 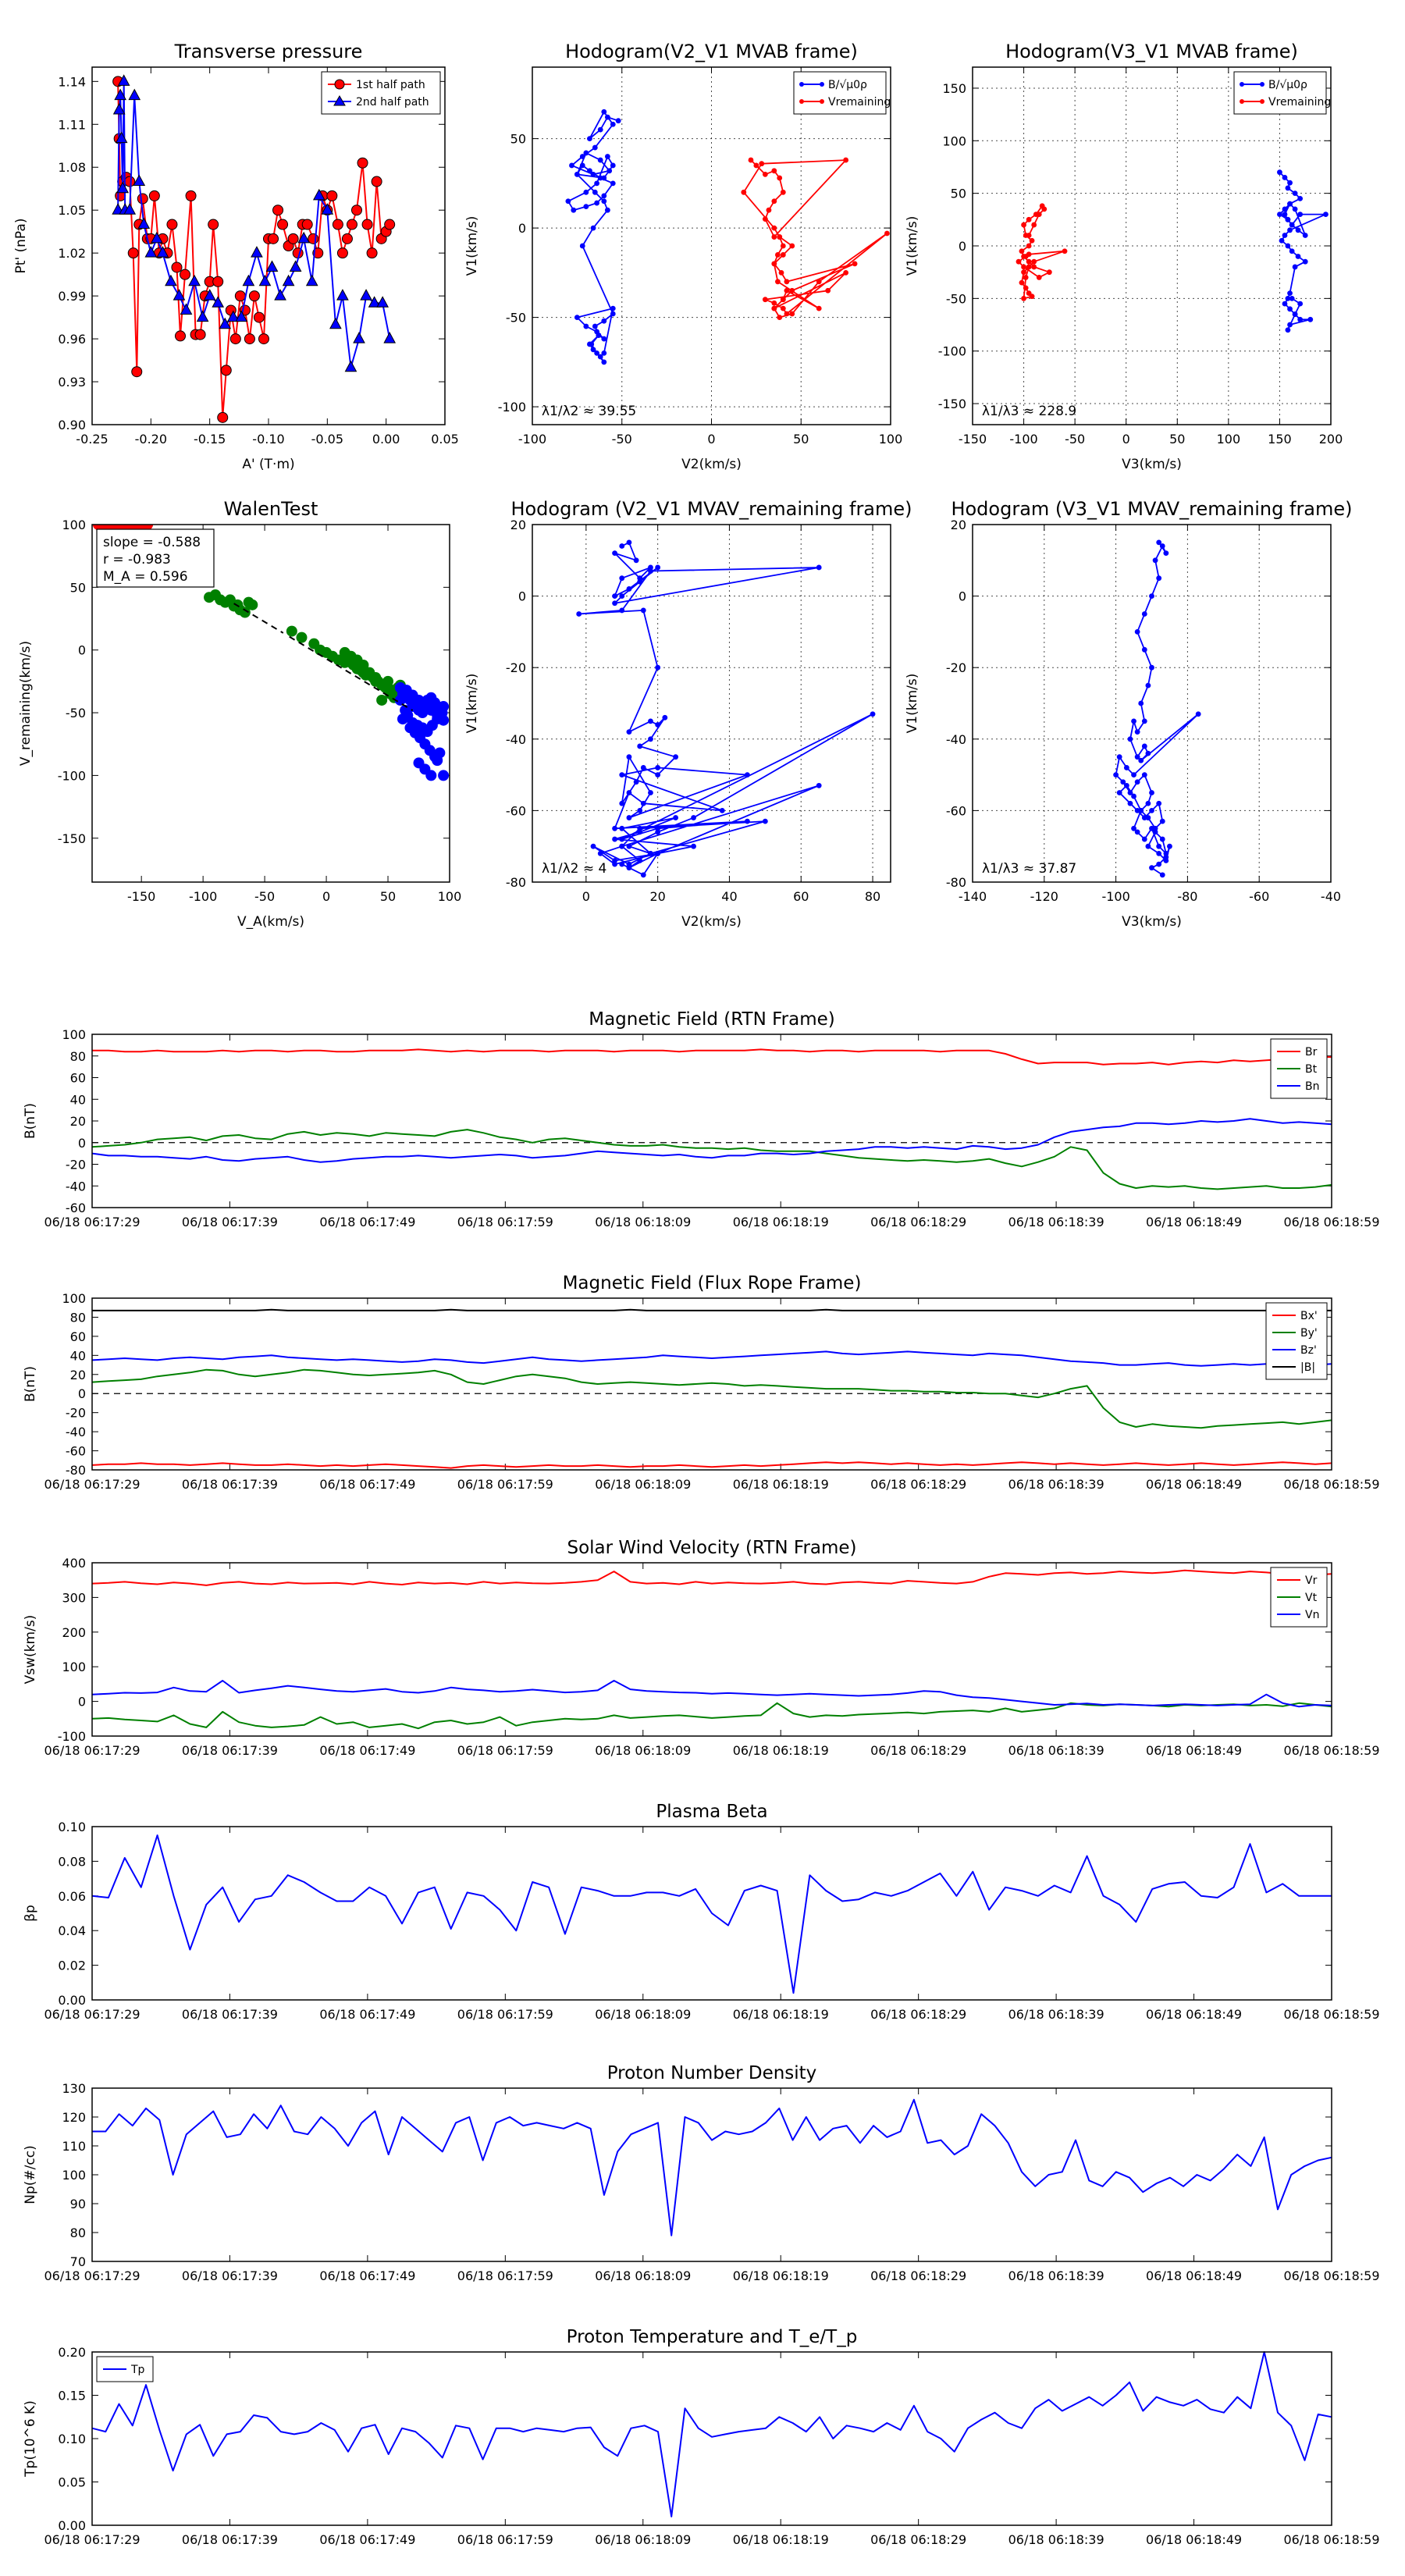 I want to click on chart-title: WalenTest, so click(x=271, y=509).